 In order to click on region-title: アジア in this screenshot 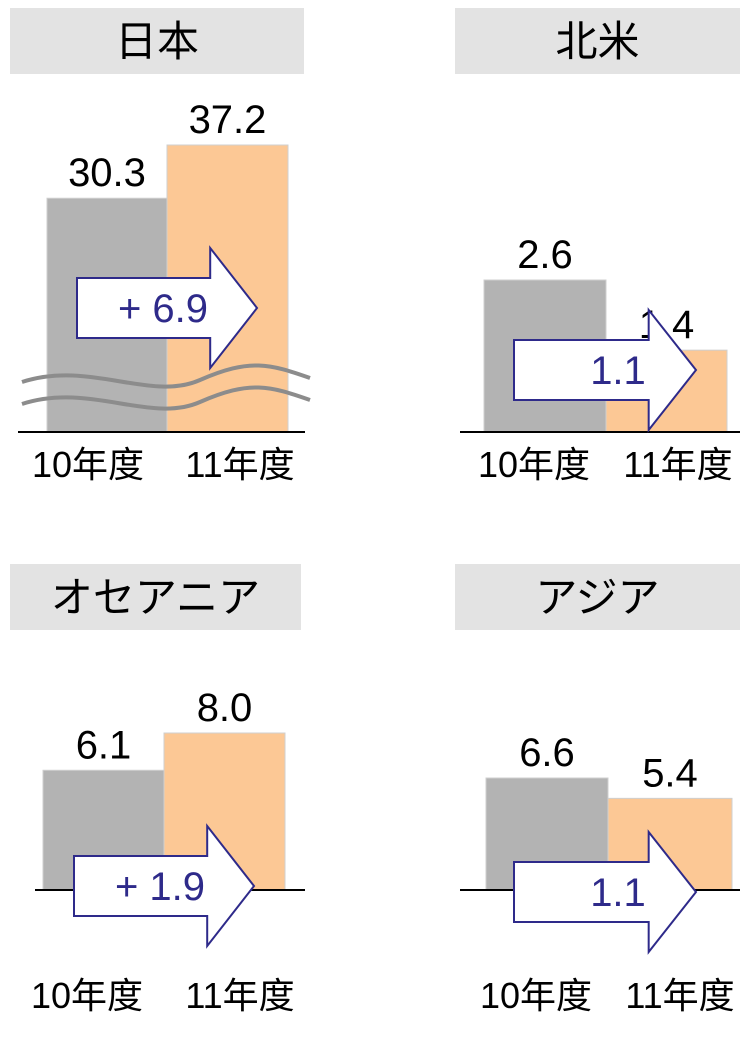, I will do `click(597, 597)`.